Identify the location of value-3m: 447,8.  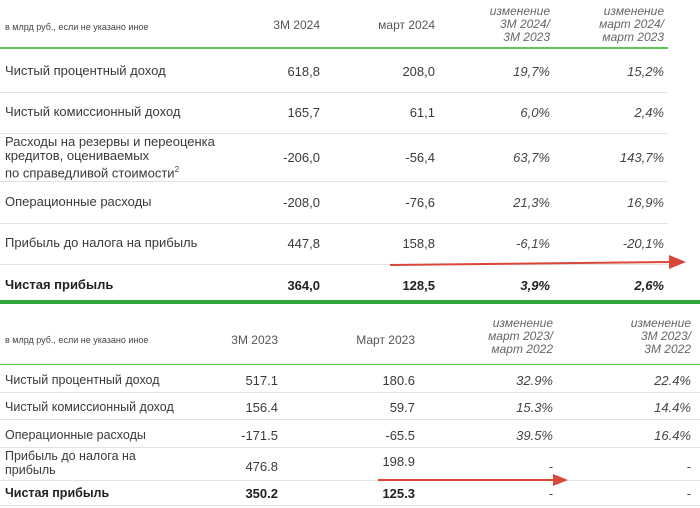
(303, 243).